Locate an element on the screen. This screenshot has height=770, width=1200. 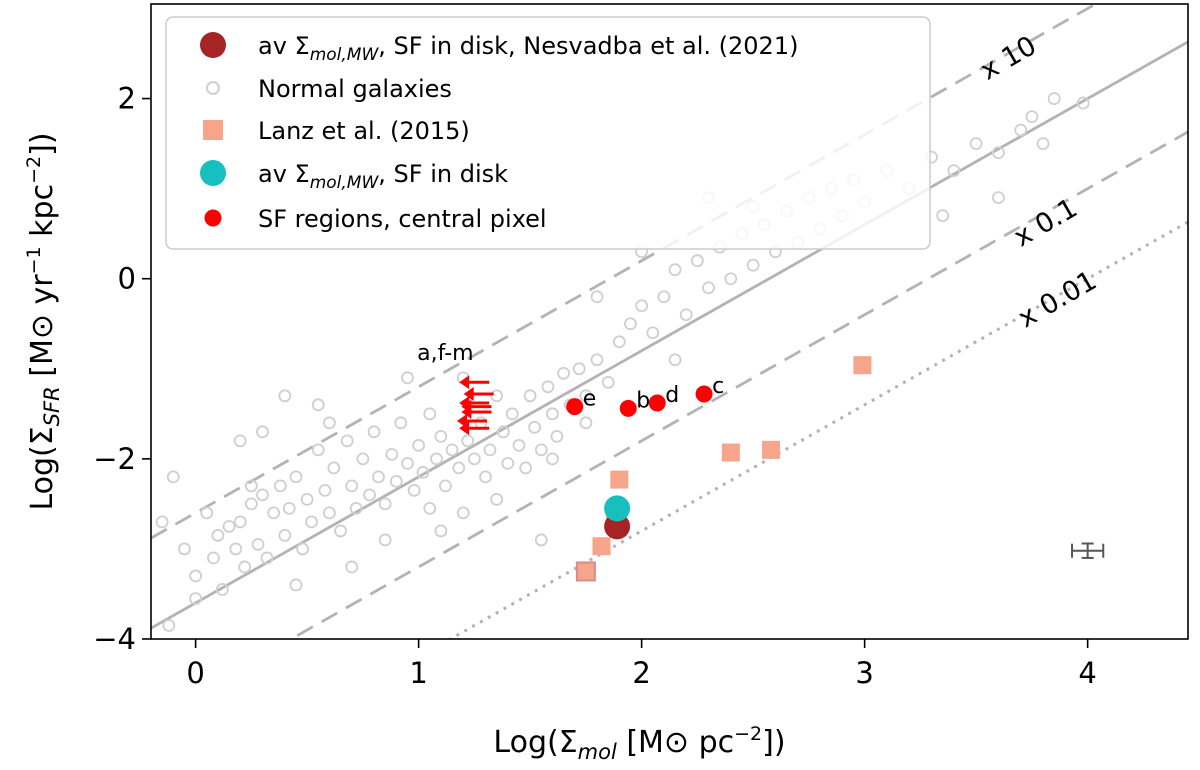
x-tick-label: 4 is located at coordinates (1087, 673).